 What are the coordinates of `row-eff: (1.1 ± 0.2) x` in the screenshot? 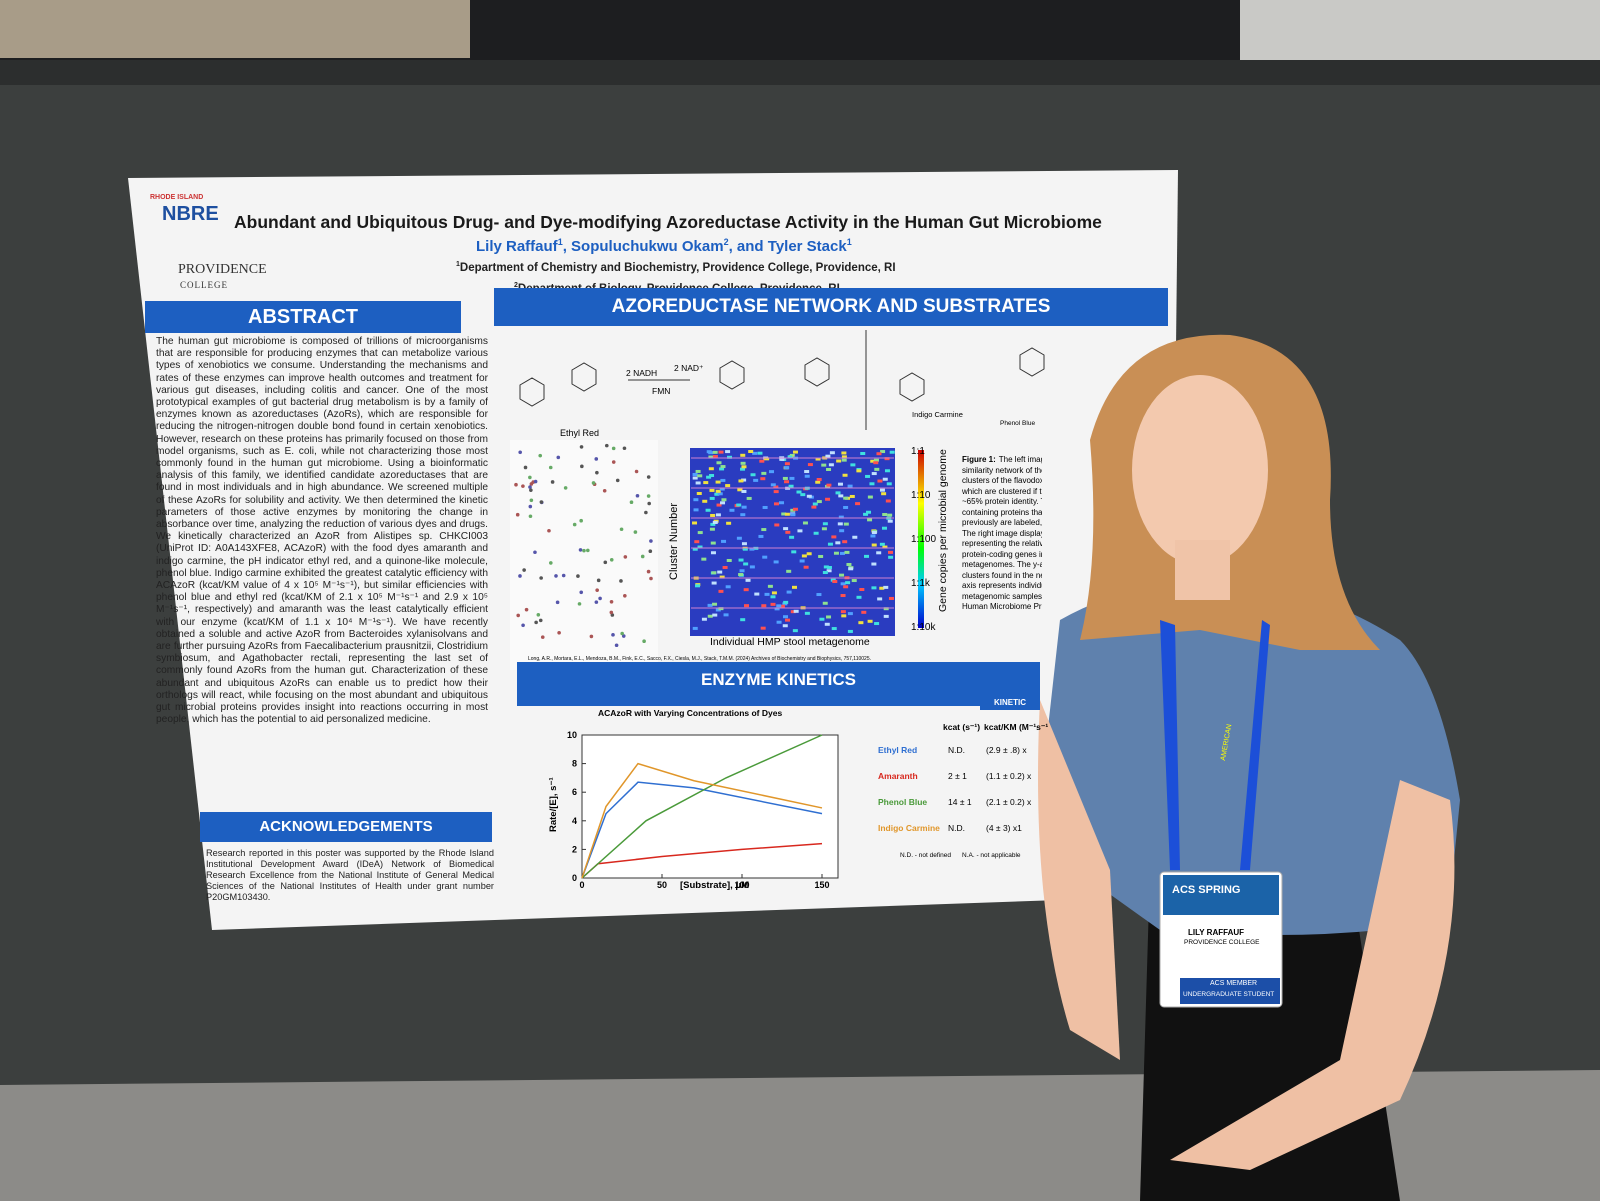 It's located at (1009, 776).